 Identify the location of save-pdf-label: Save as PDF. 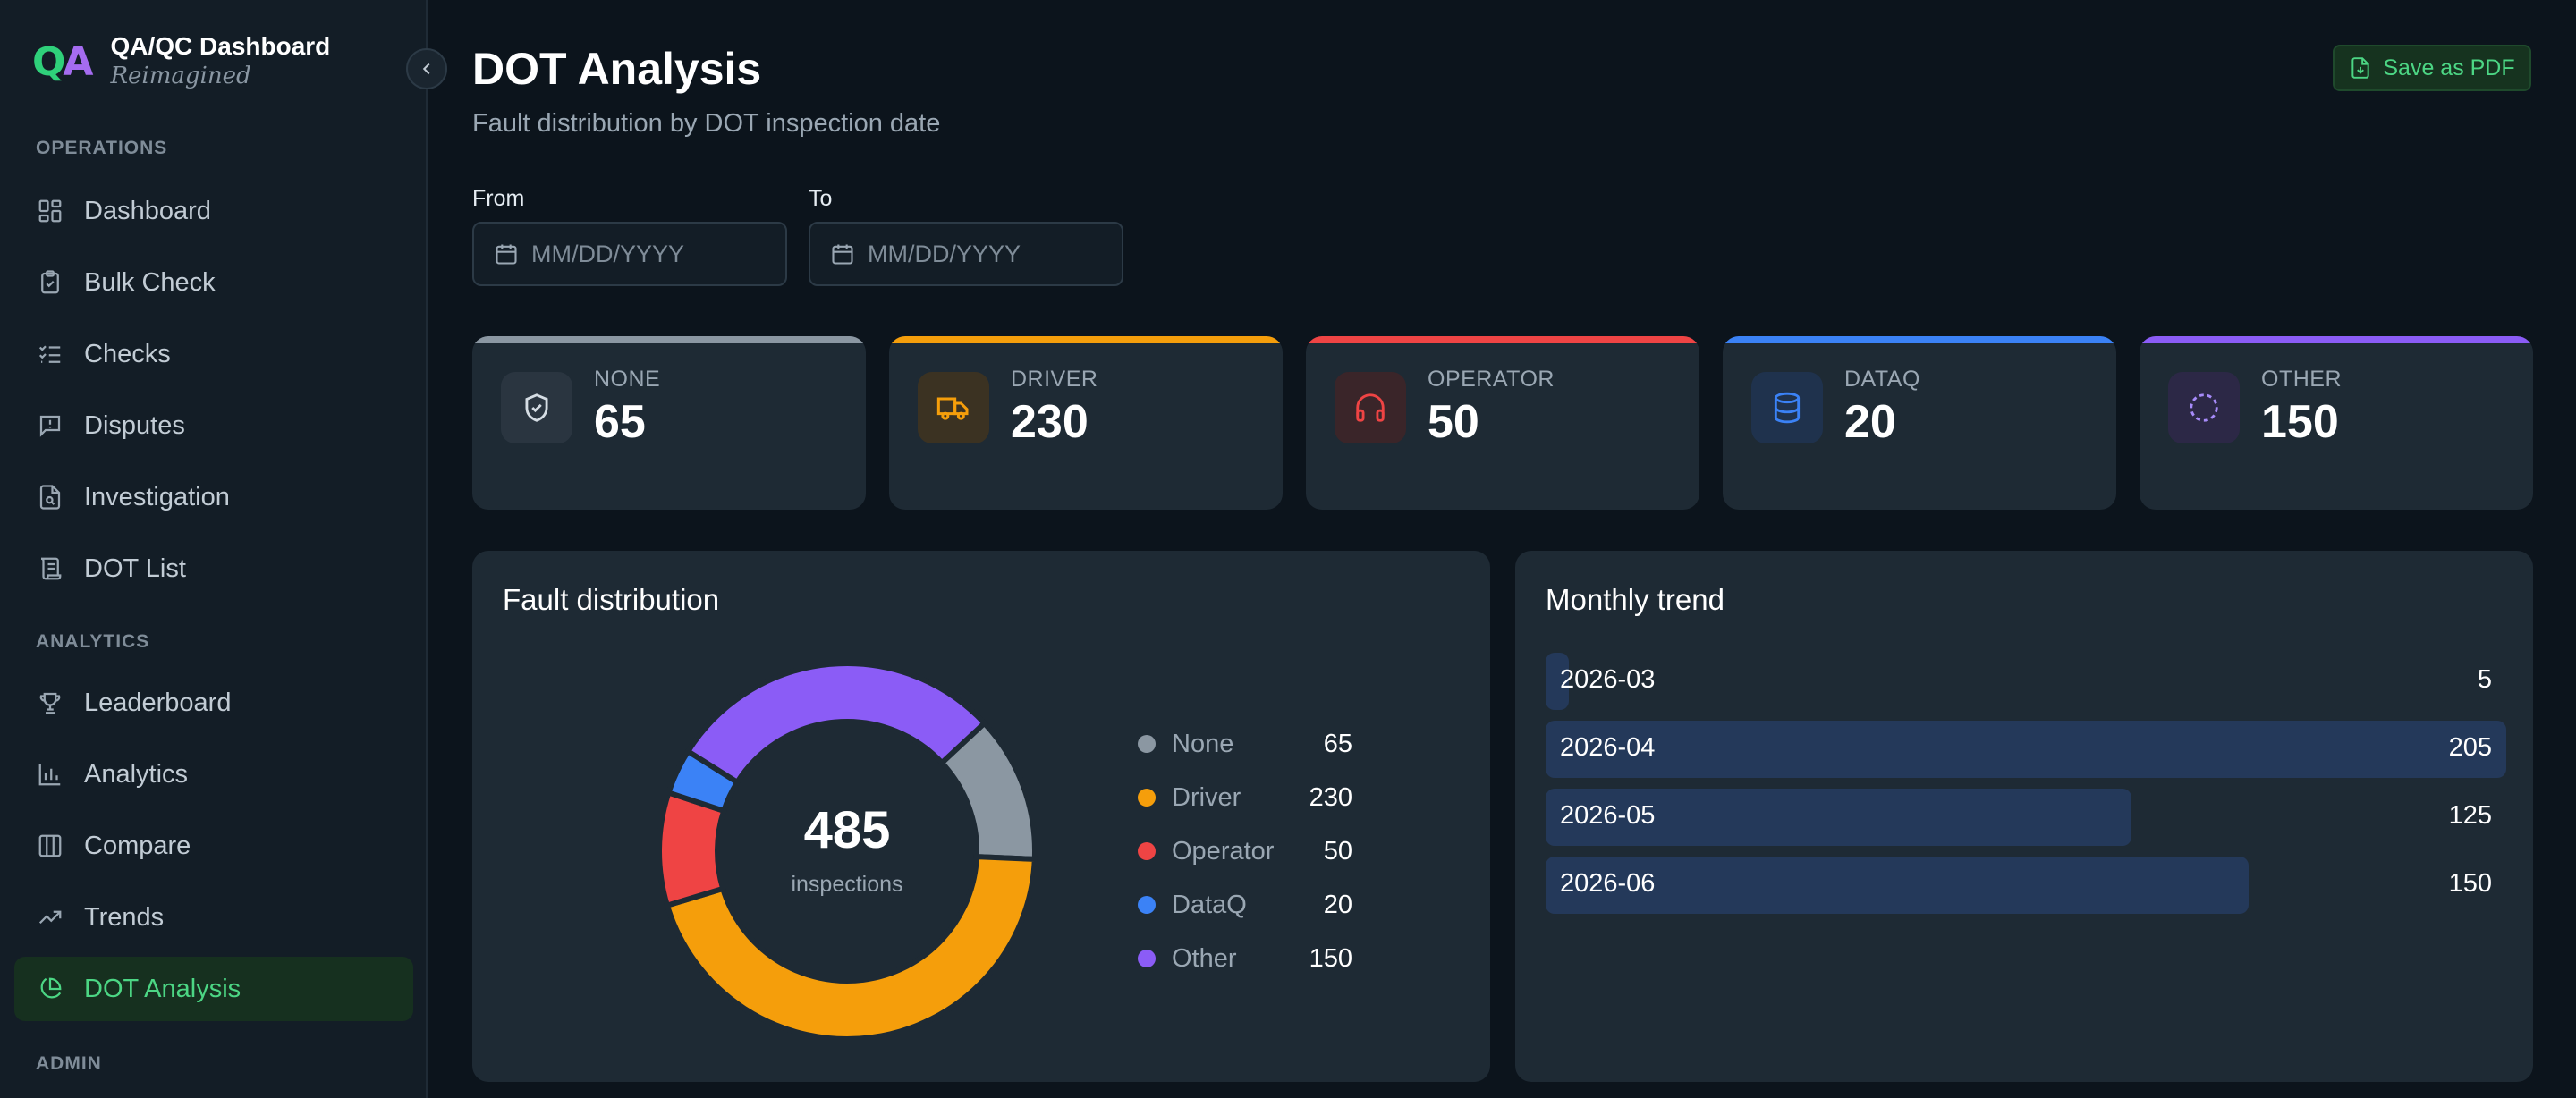
(2449, 67).